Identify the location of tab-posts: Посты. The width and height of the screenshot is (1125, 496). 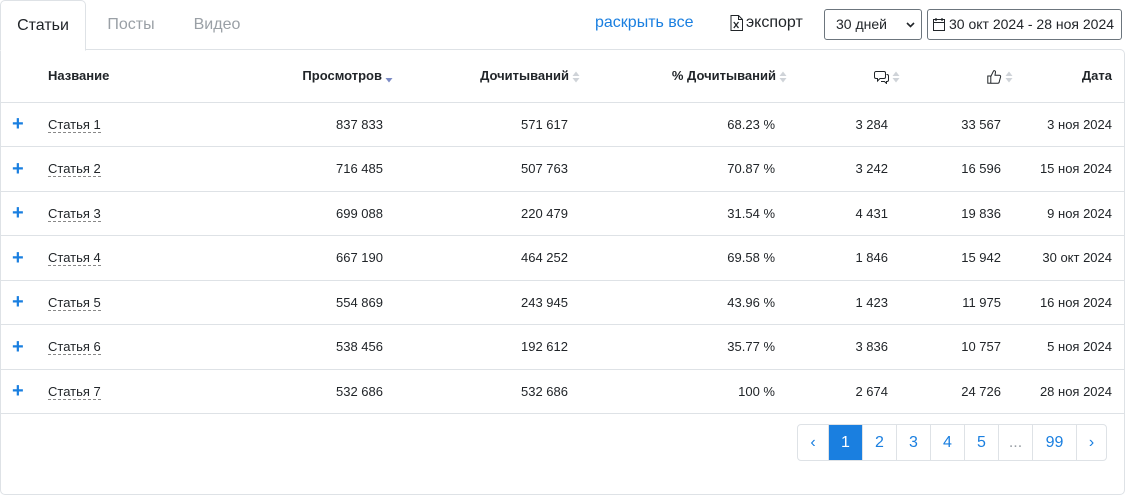
(131, 24).